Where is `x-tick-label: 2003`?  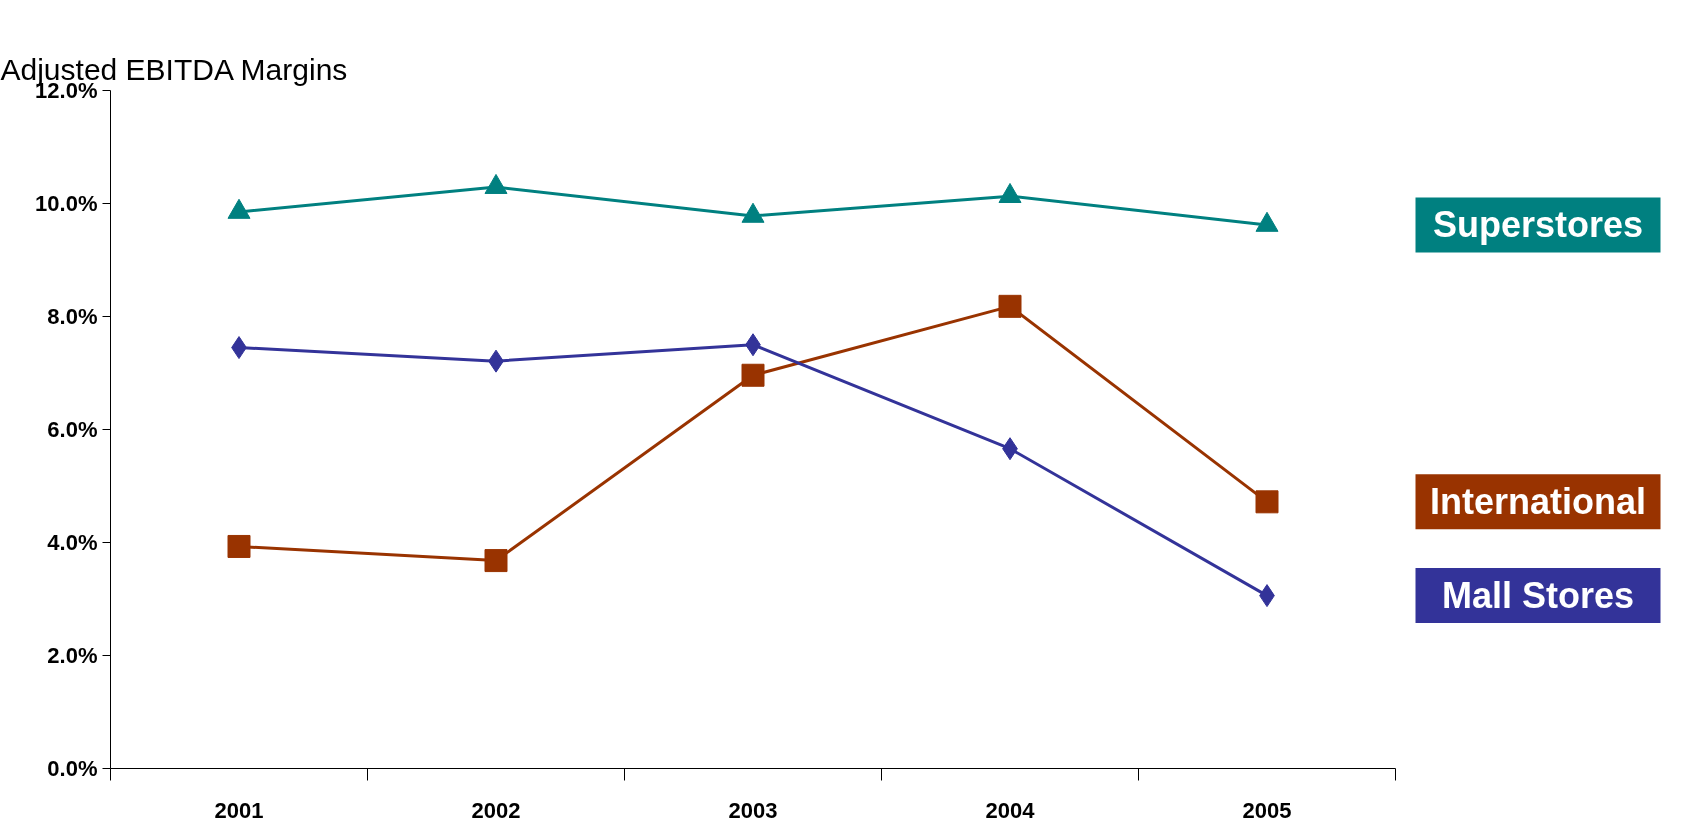 x-tick-label: 2003 is located at coordinates (753, 810).